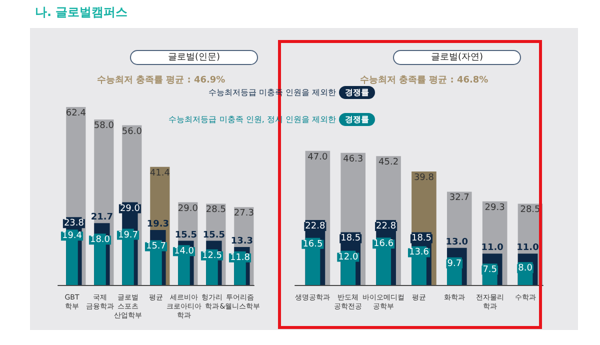 The image size is (600, 345). I want to click on data-label: 13.6, so click(419, 253).